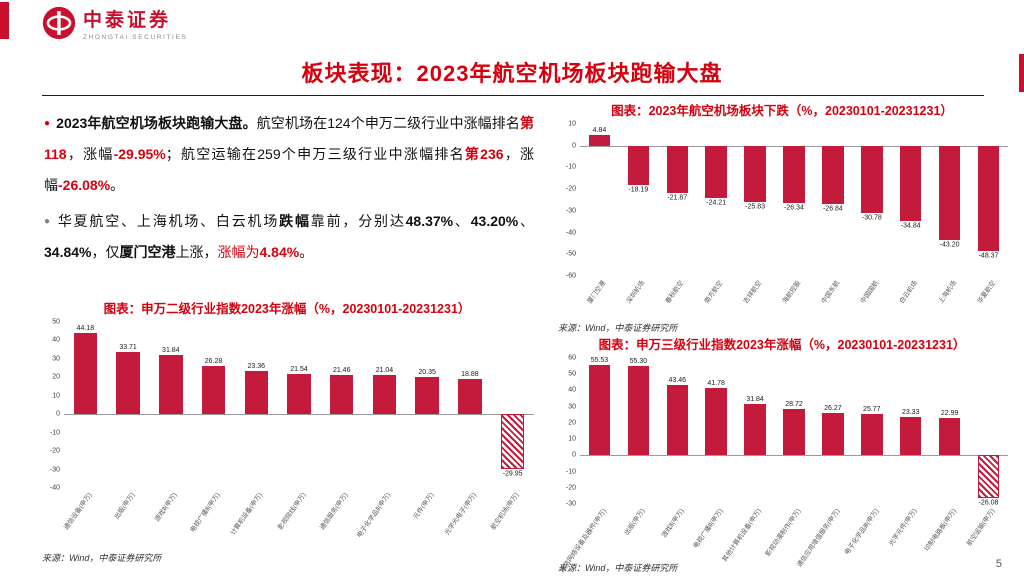 Image resolution: width=1024 pixels, height=576 pixels. Describe the element at coordinates (427, 372) in the screenshot. I see `bar-value-label: 20.35` at that location.